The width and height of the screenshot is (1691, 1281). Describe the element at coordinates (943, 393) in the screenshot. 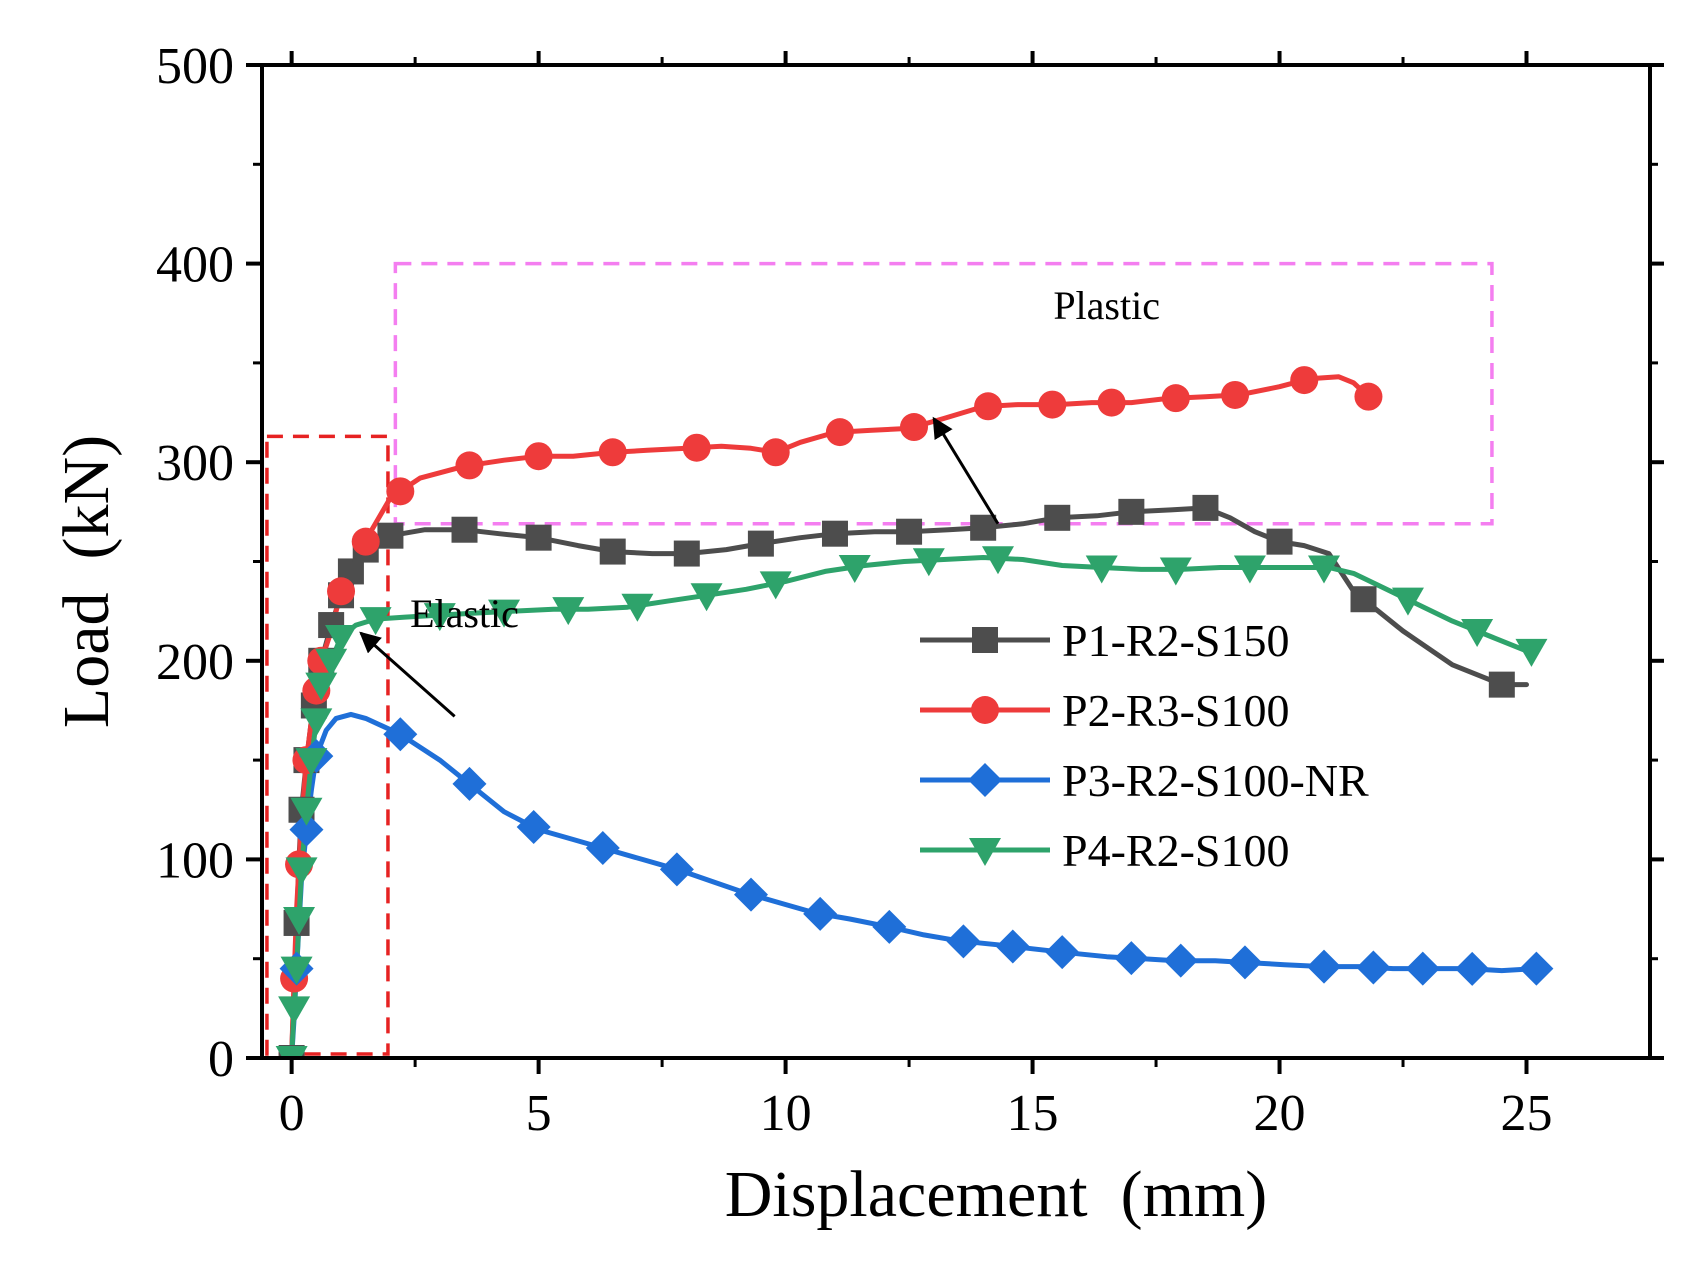

I see `region-box-plastic` at that location.